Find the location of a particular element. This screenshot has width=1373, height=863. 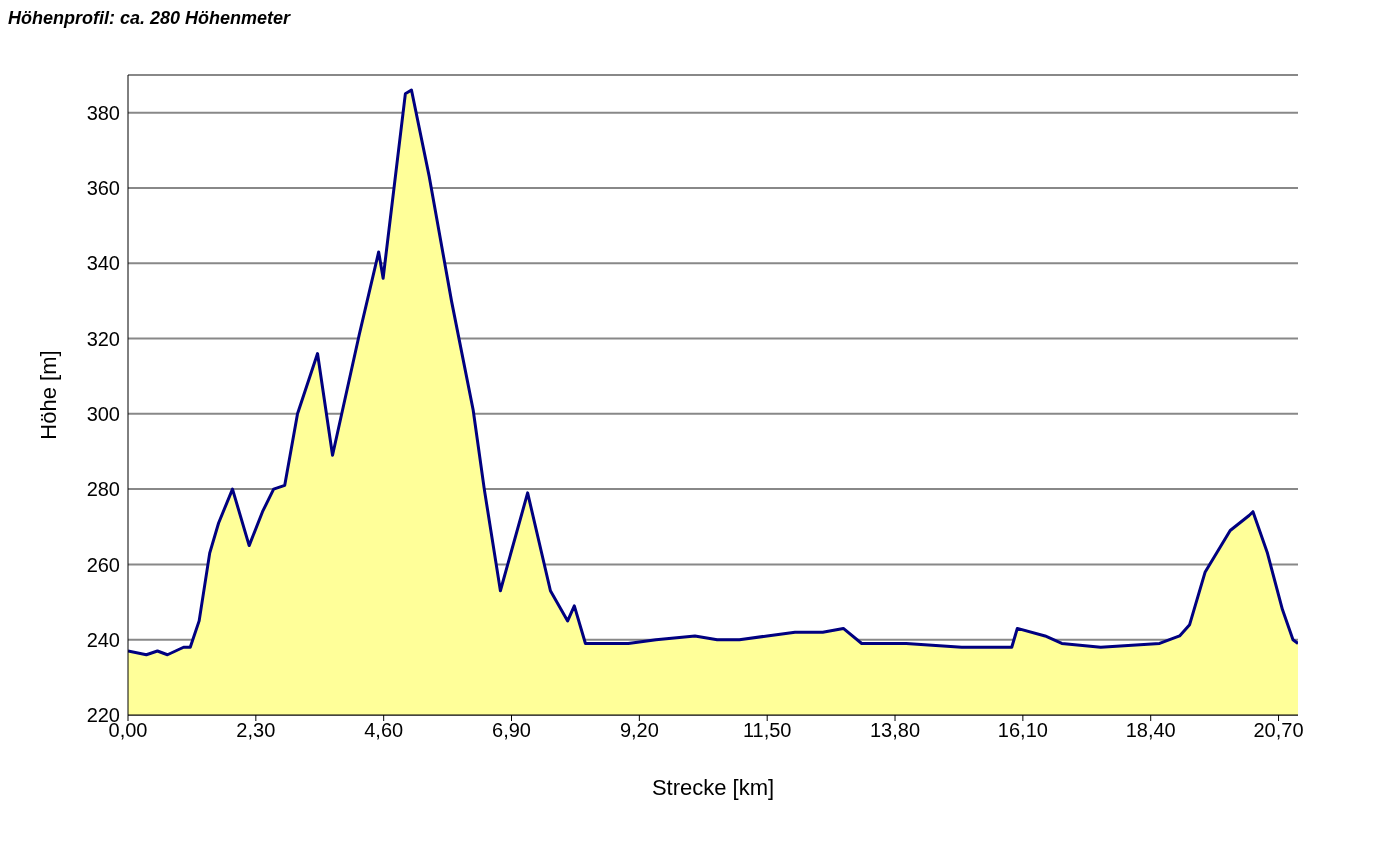

x-tick-label: 13,80 is located at coordinates (895, 730).